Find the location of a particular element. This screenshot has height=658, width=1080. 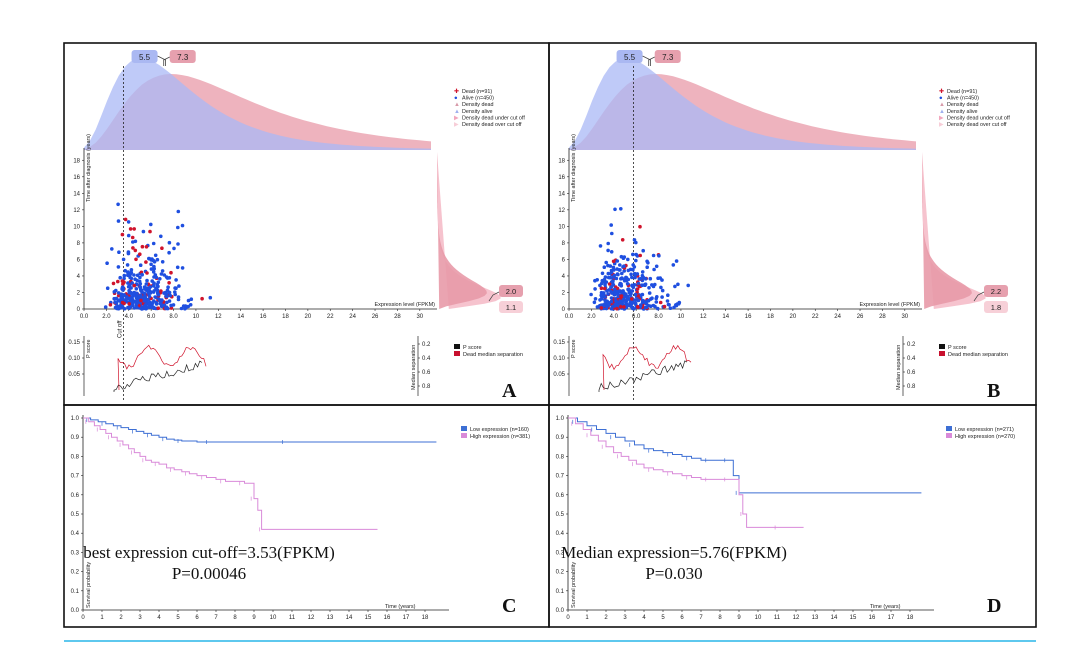

x-tick-label: 8.0 is located at coordinates (658, 317).